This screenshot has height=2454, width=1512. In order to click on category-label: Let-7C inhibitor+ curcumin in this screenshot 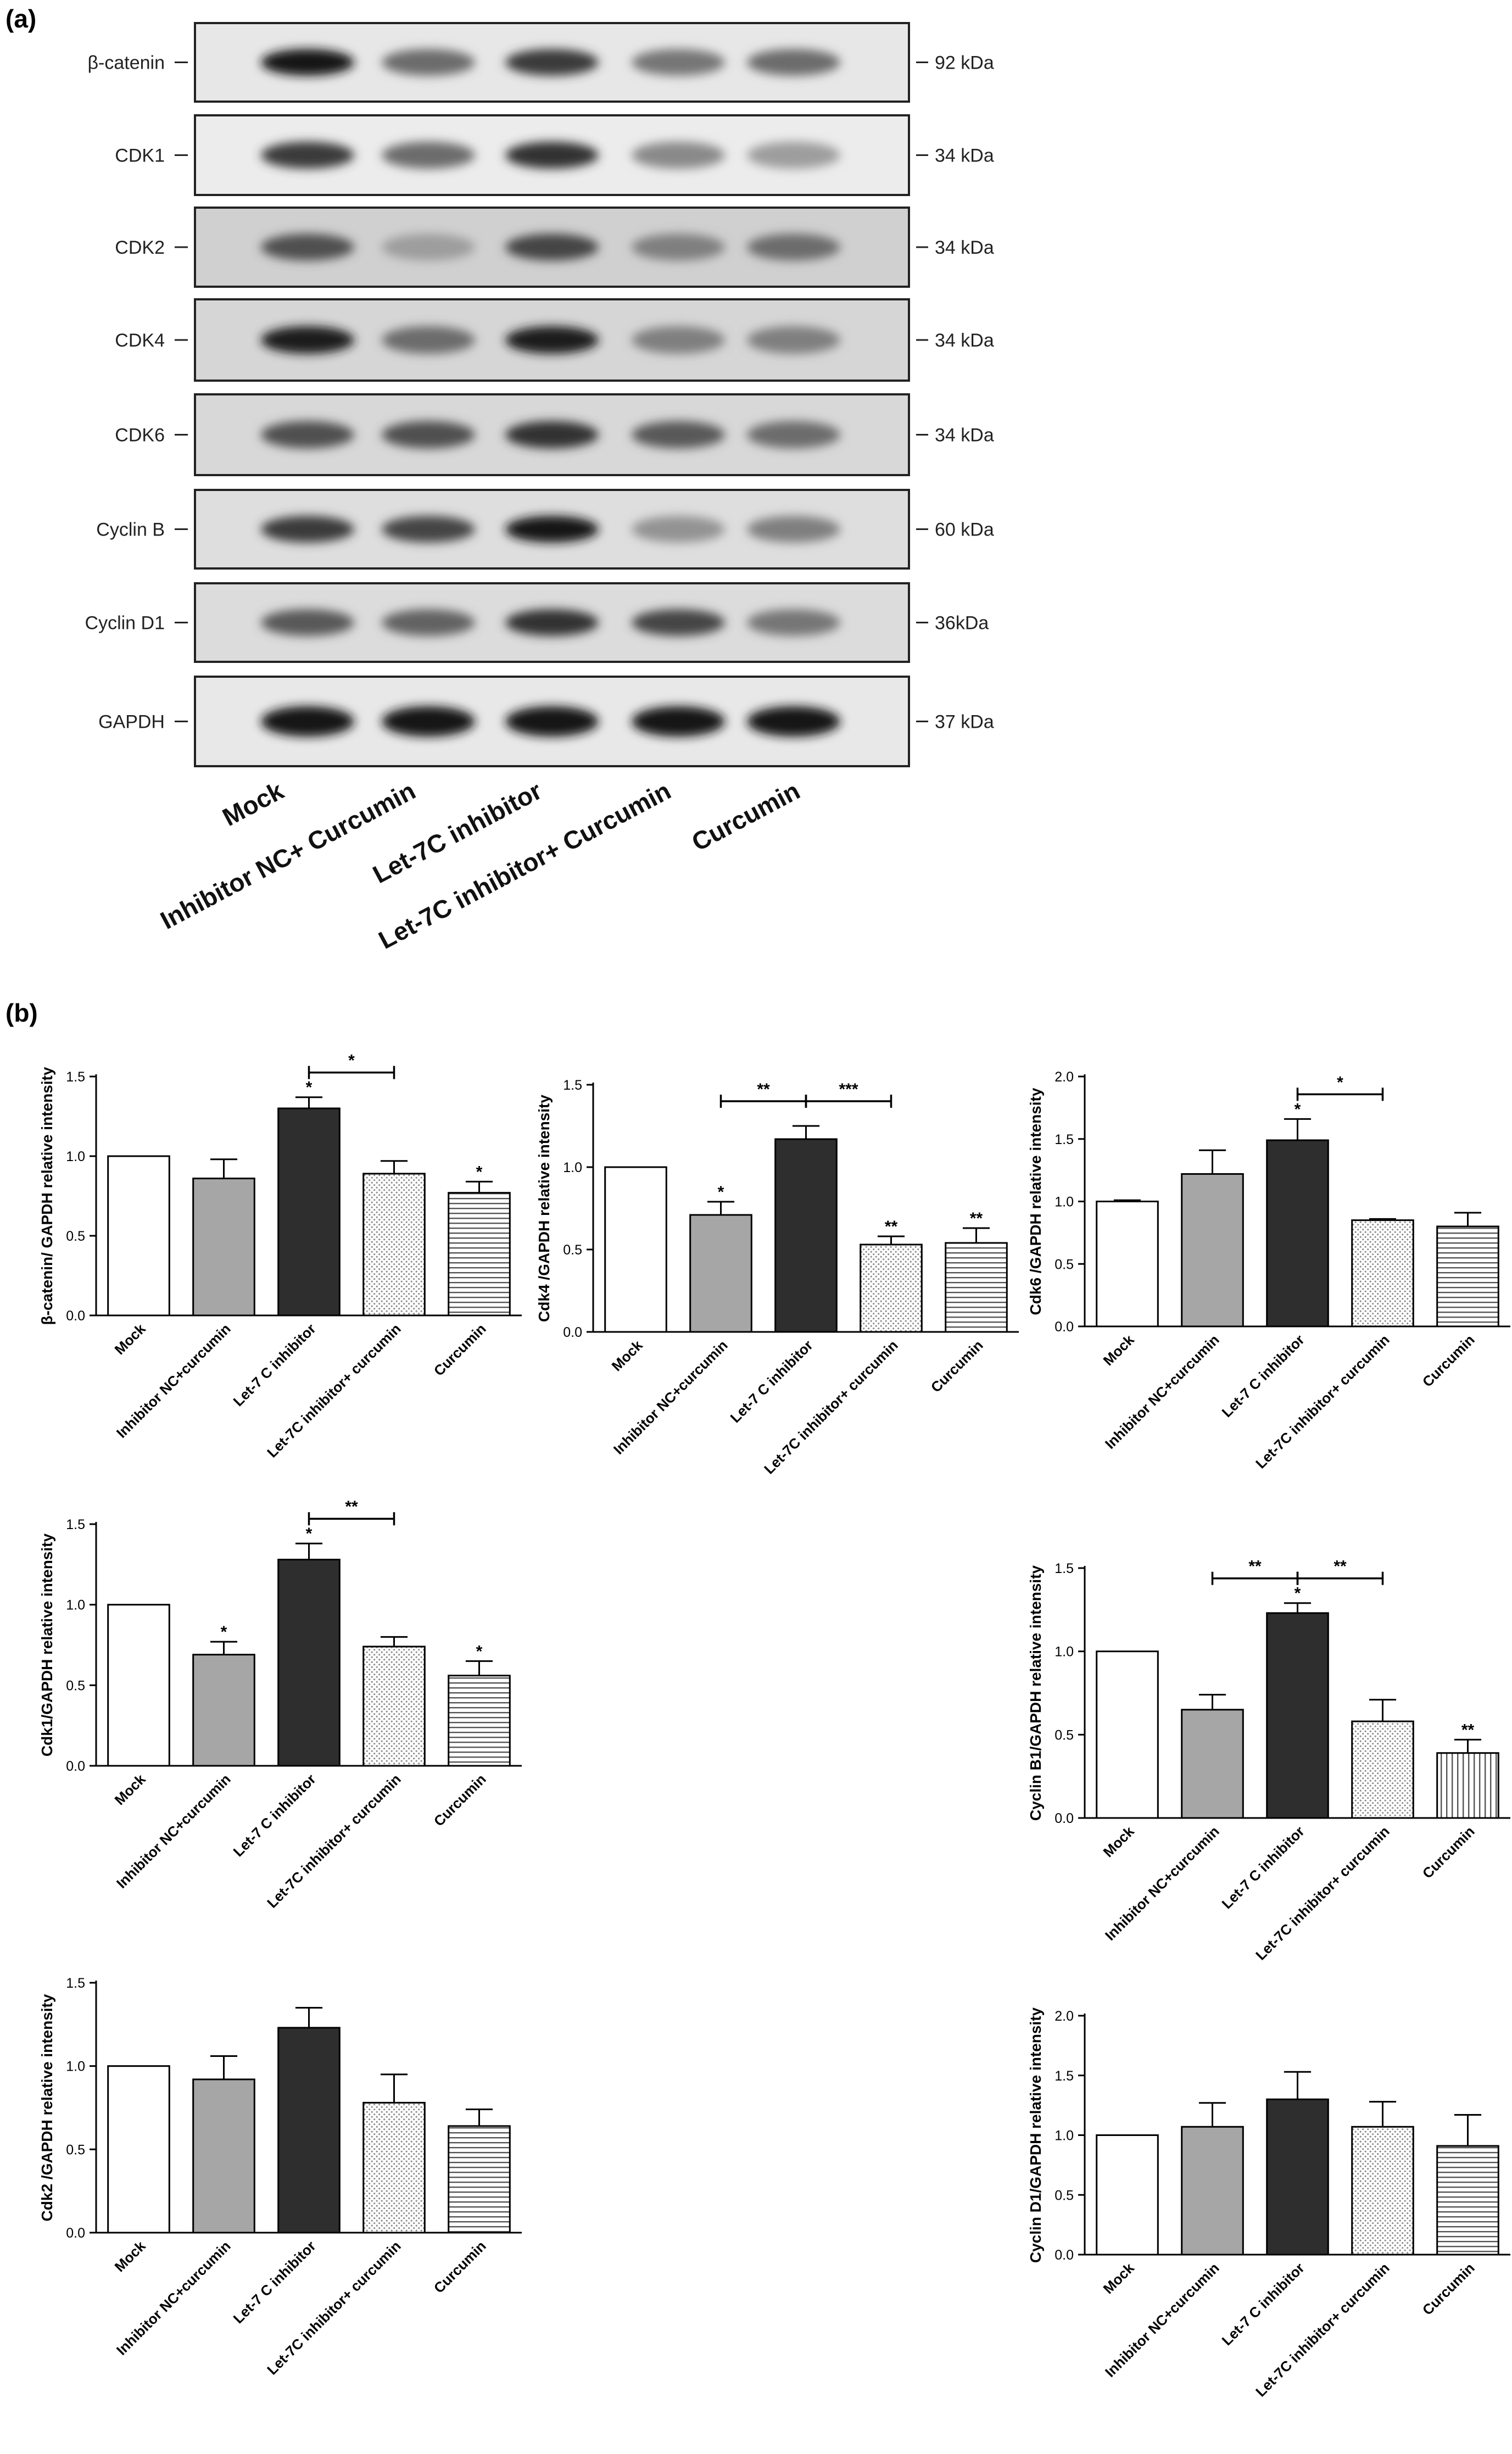, I will do `click(831, 1407)`.